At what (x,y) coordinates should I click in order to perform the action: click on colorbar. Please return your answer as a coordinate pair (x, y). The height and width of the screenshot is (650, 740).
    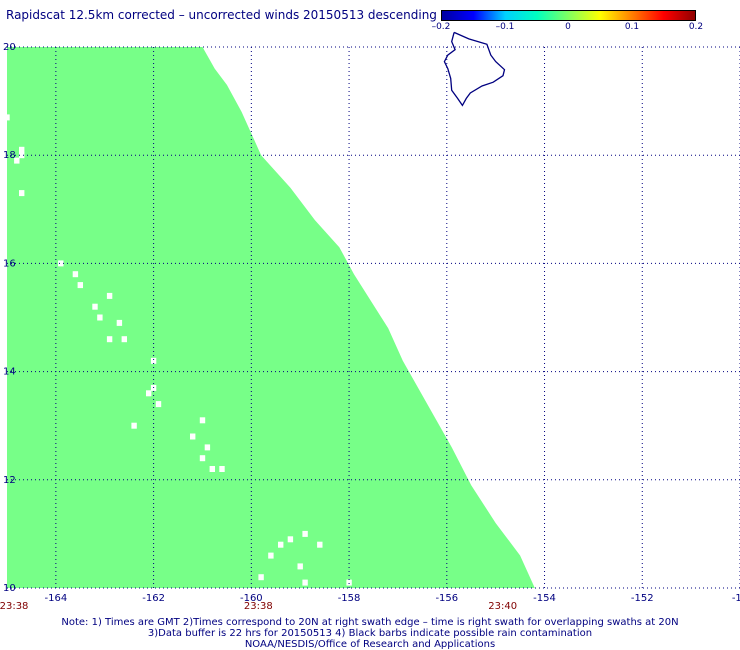
    Looking at the image, I should click on (568, 15).